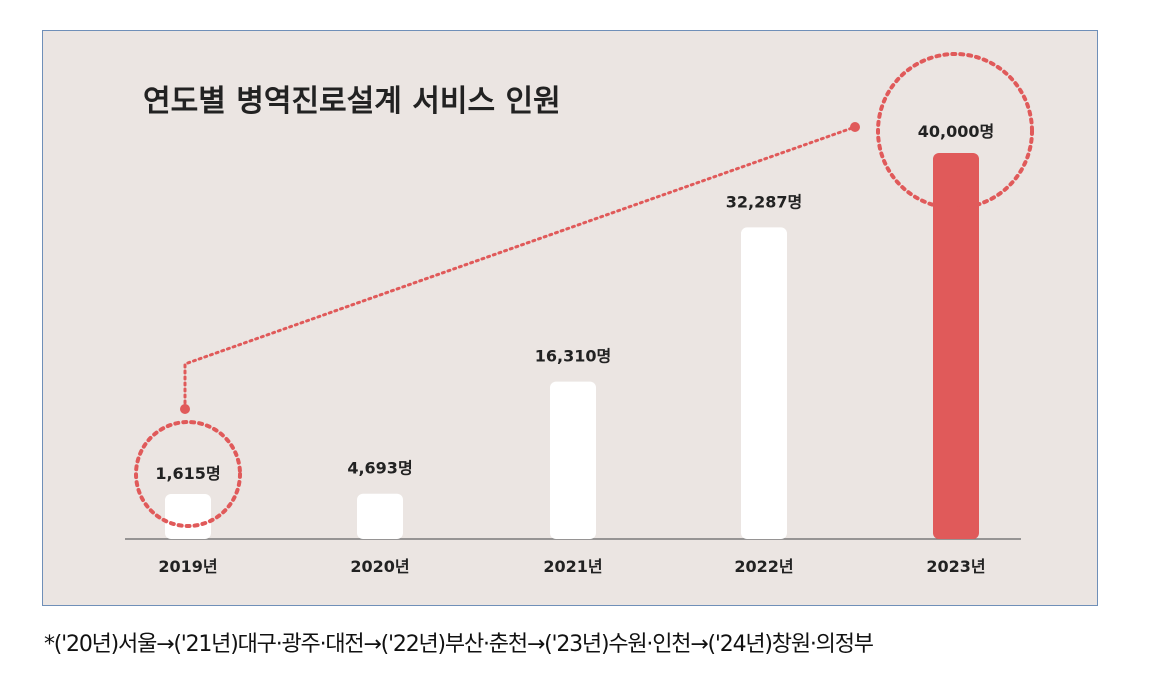 The width and height of the screenshot is (1162, 685). Describe the element at coordinates (380, 516) in the screenshot. I see `bar-2020년` at that location.